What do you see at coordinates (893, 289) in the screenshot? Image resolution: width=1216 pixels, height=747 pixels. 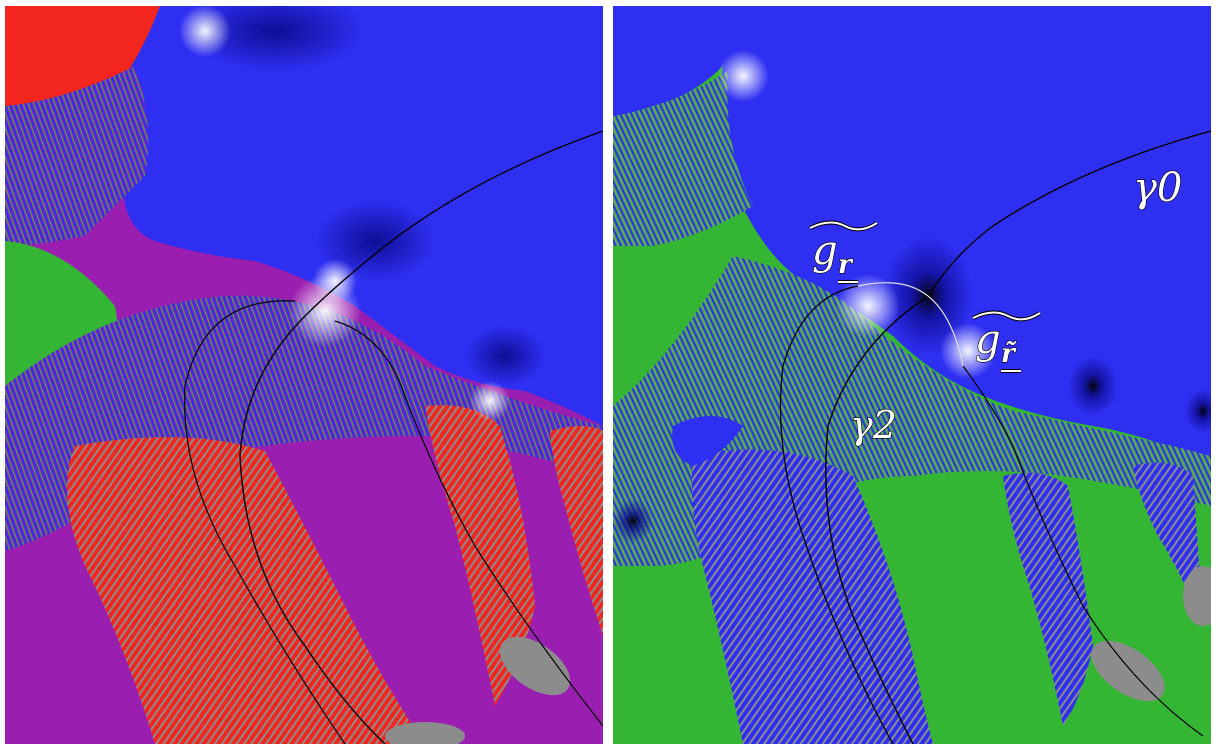 I see `curve-connector` at bounding box center [893, 289].